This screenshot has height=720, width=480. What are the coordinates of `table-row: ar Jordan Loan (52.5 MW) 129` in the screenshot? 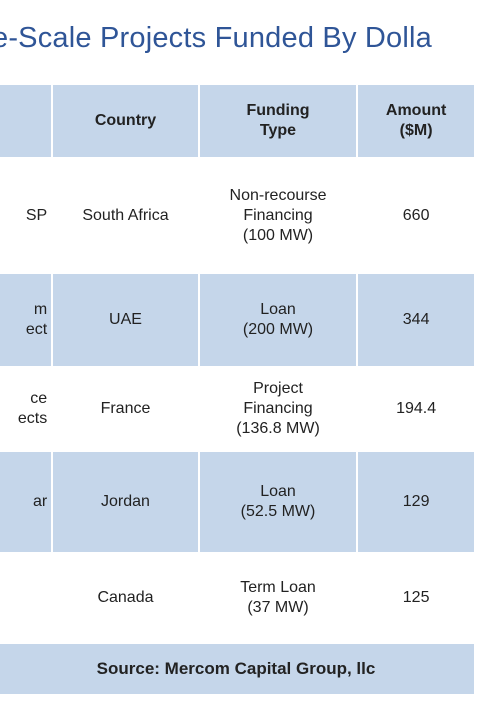 It's located at (238, 502).